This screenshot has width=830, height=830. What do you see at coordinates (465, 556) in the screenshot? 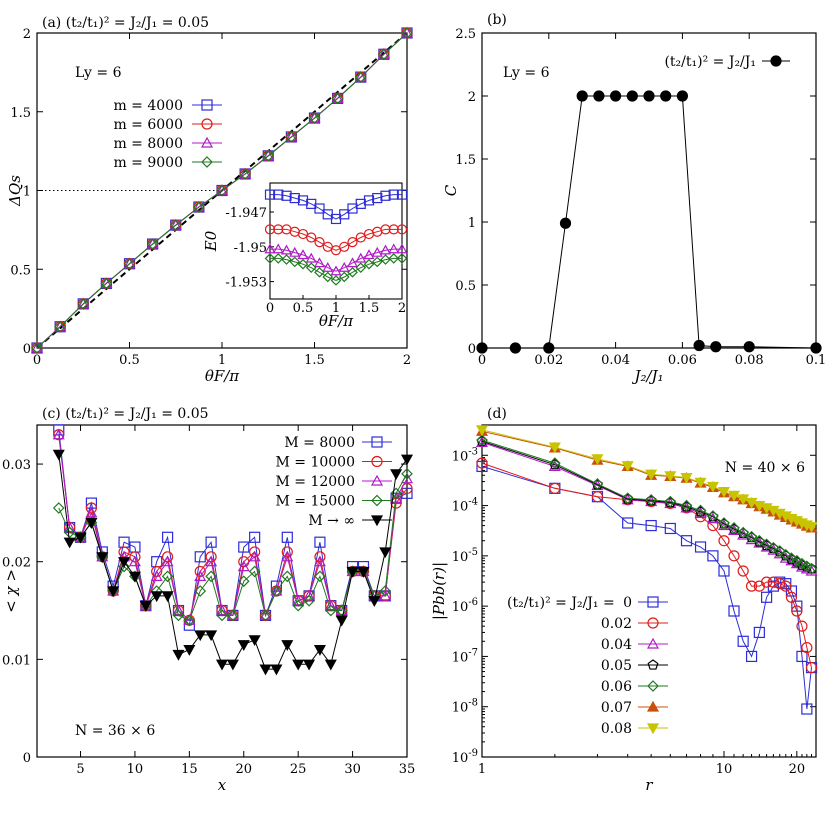
I see `y-tick-label: 10⁻⁵` at bounding box center [465, 556].